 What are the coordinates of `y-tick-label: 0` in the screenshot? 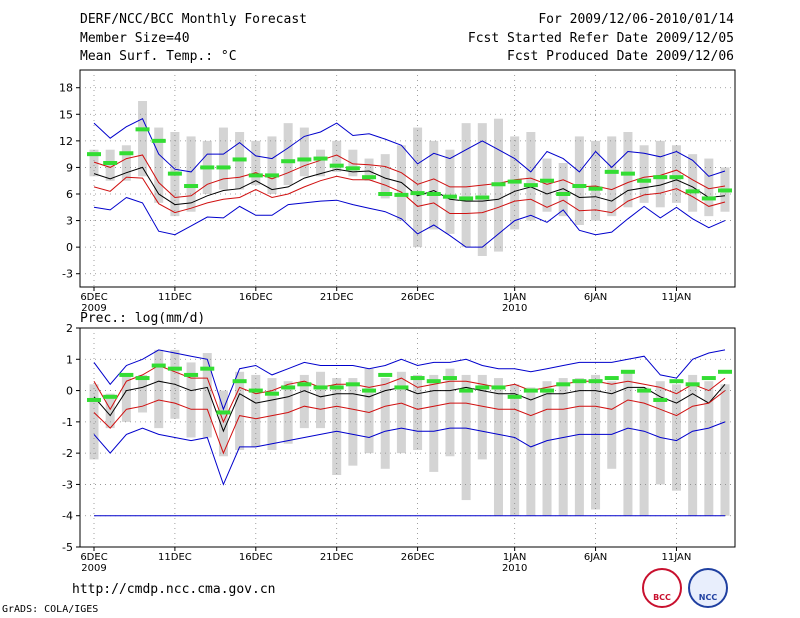 It's located at (69, 391).